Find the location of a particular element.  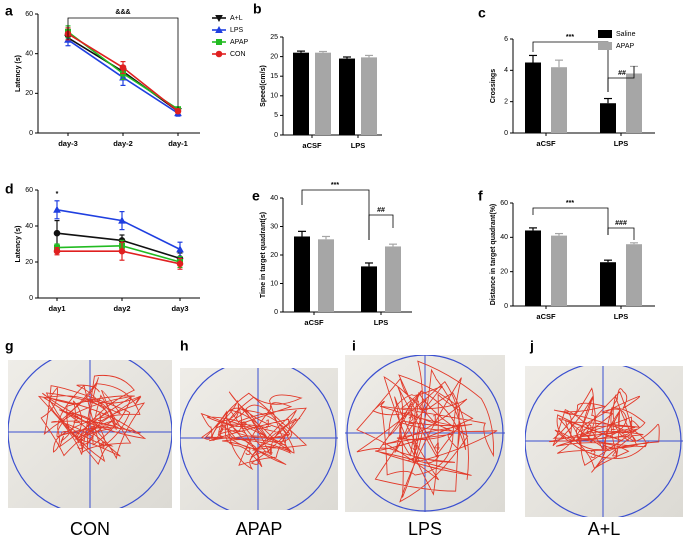

significance-label: ### is located at coordinates (621, 223).